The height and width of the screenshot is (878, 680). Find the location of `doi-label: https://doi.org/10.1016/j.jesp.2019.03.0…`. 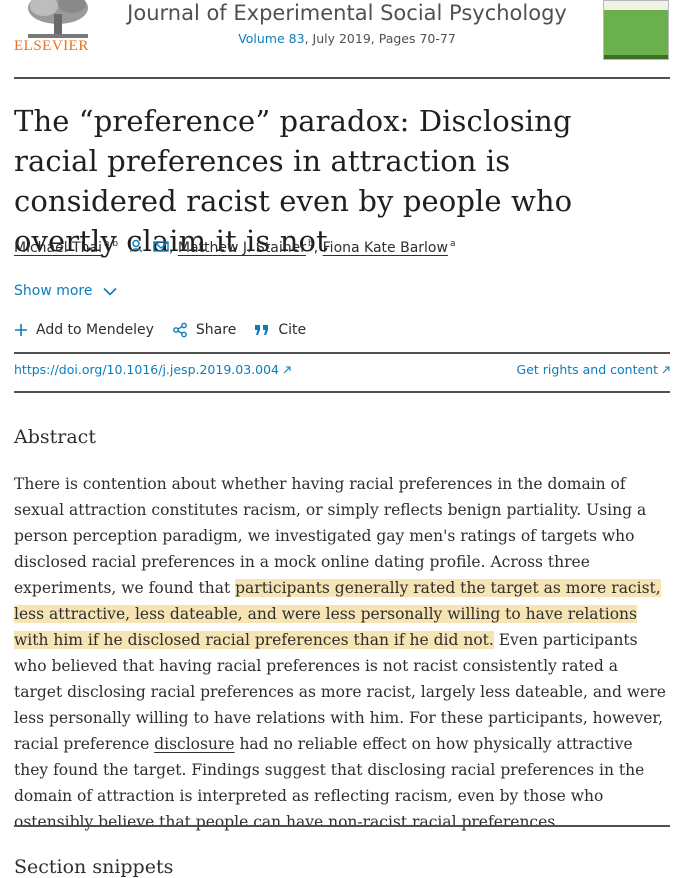

doi-label: https://doi.org/10.1016/j.jesp.2019.03.0… is located at coordinates (147, 369).